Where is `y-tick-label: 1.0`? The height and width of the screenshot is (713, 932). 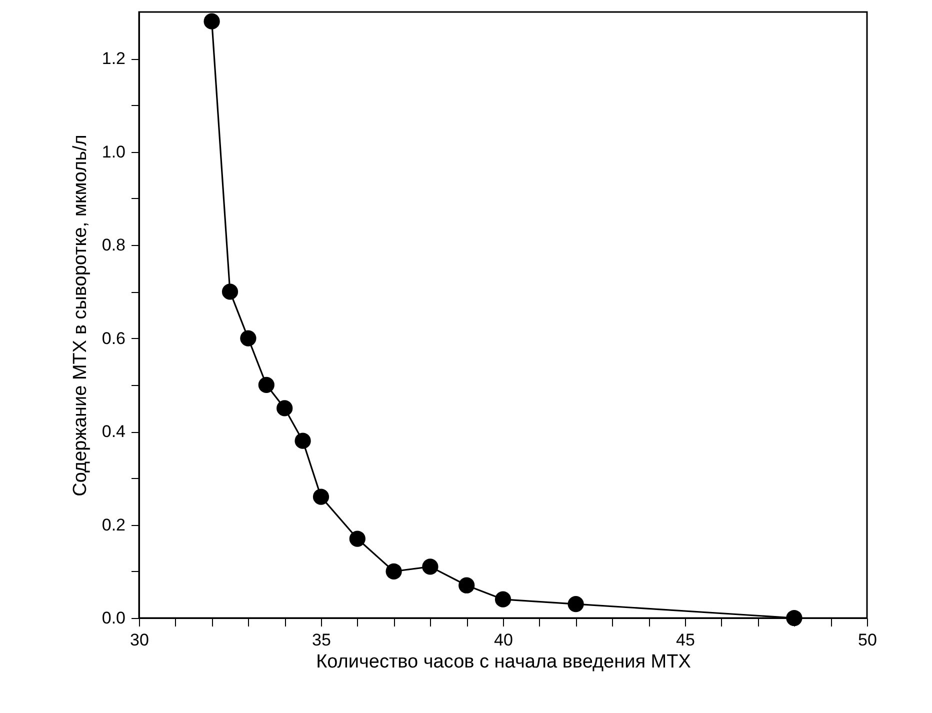
y-tick-label: 1.0 is located at coordinates (114, 152).